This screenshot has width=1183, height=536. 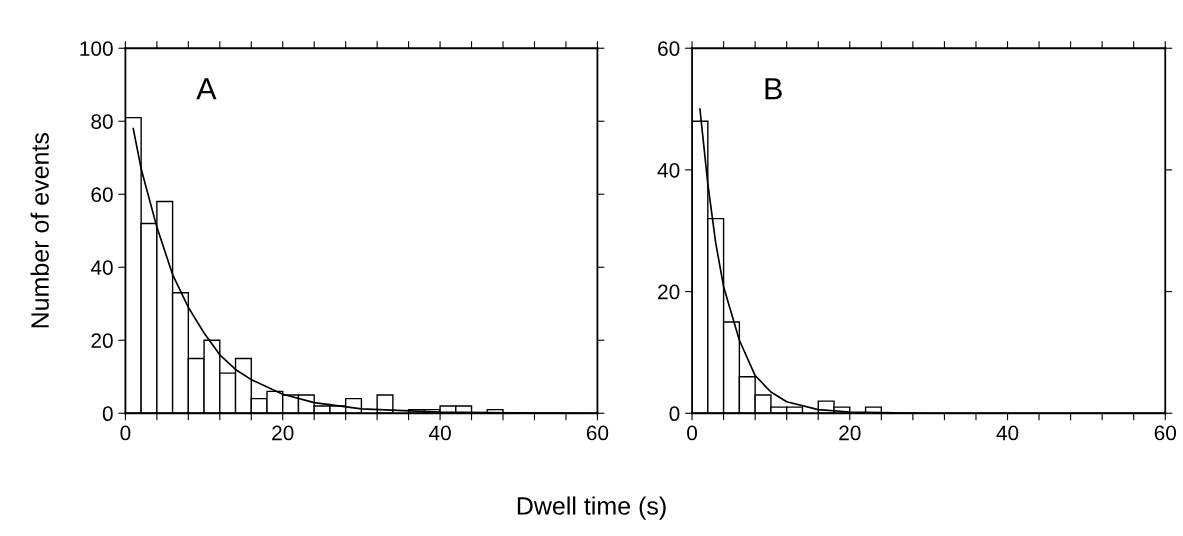 I want to click on y-axis-title: Number of events, so click(x=39, y=230).